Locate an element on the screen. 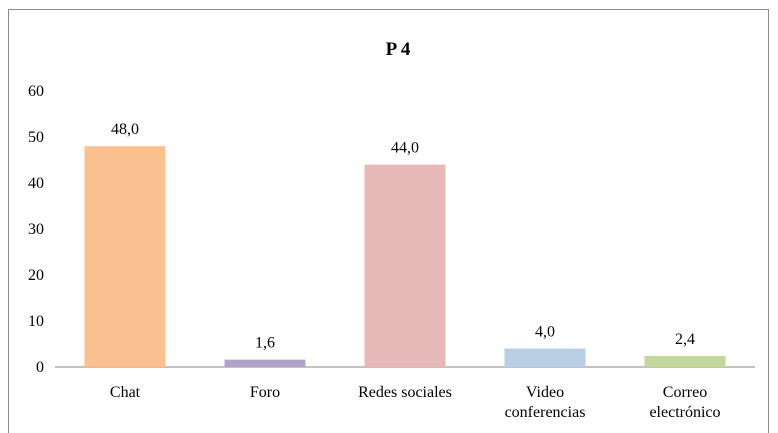  chart-title: P 4 is located at coordinates (398, 49).